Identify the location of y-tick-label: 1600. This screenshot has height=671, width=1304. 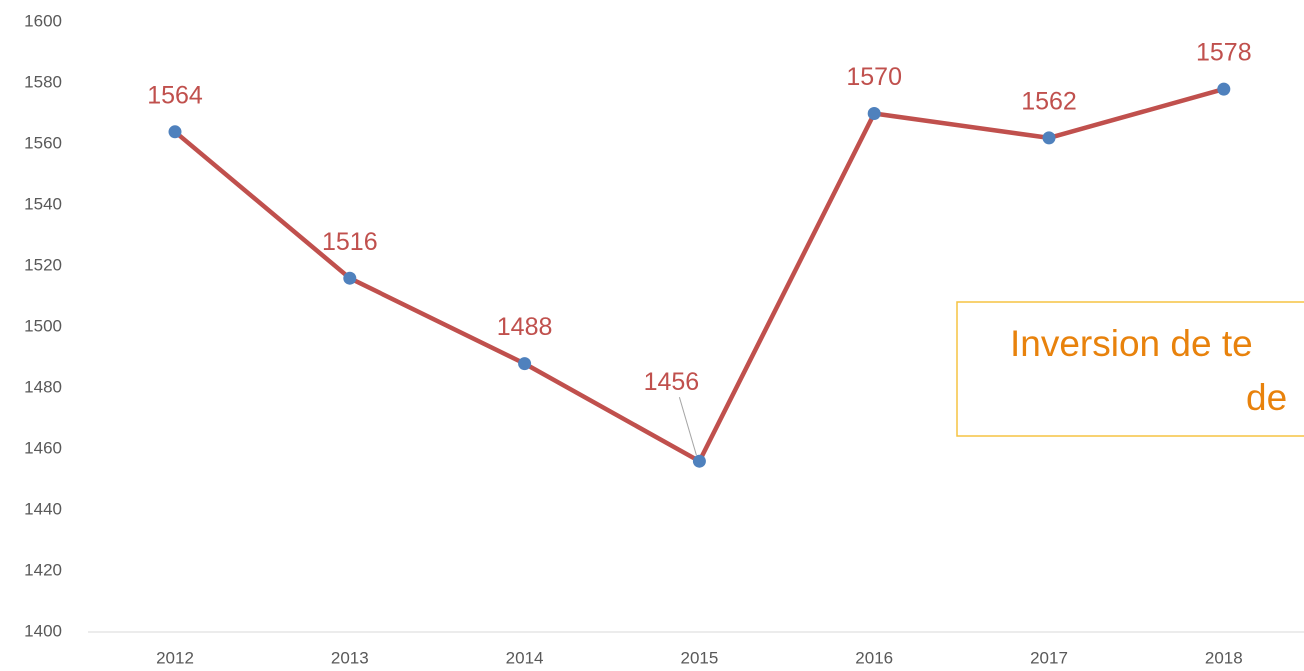
(43, 20).